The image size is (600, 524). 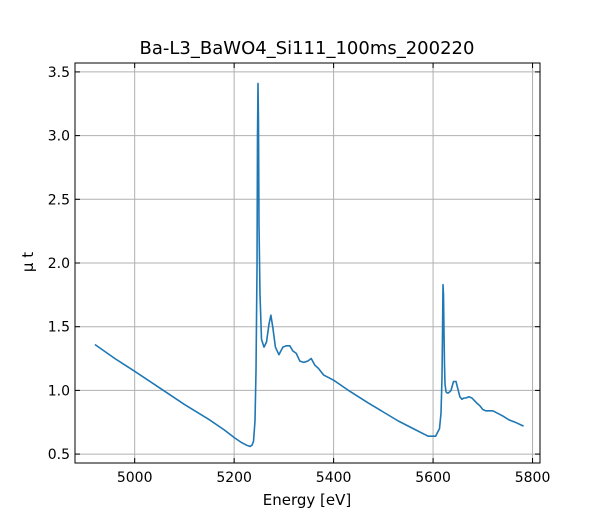 What do you see at coordinates (59, 391) in the screenshot?
I see `y-tick-label: 1.0` at bounding box center [59, 391].